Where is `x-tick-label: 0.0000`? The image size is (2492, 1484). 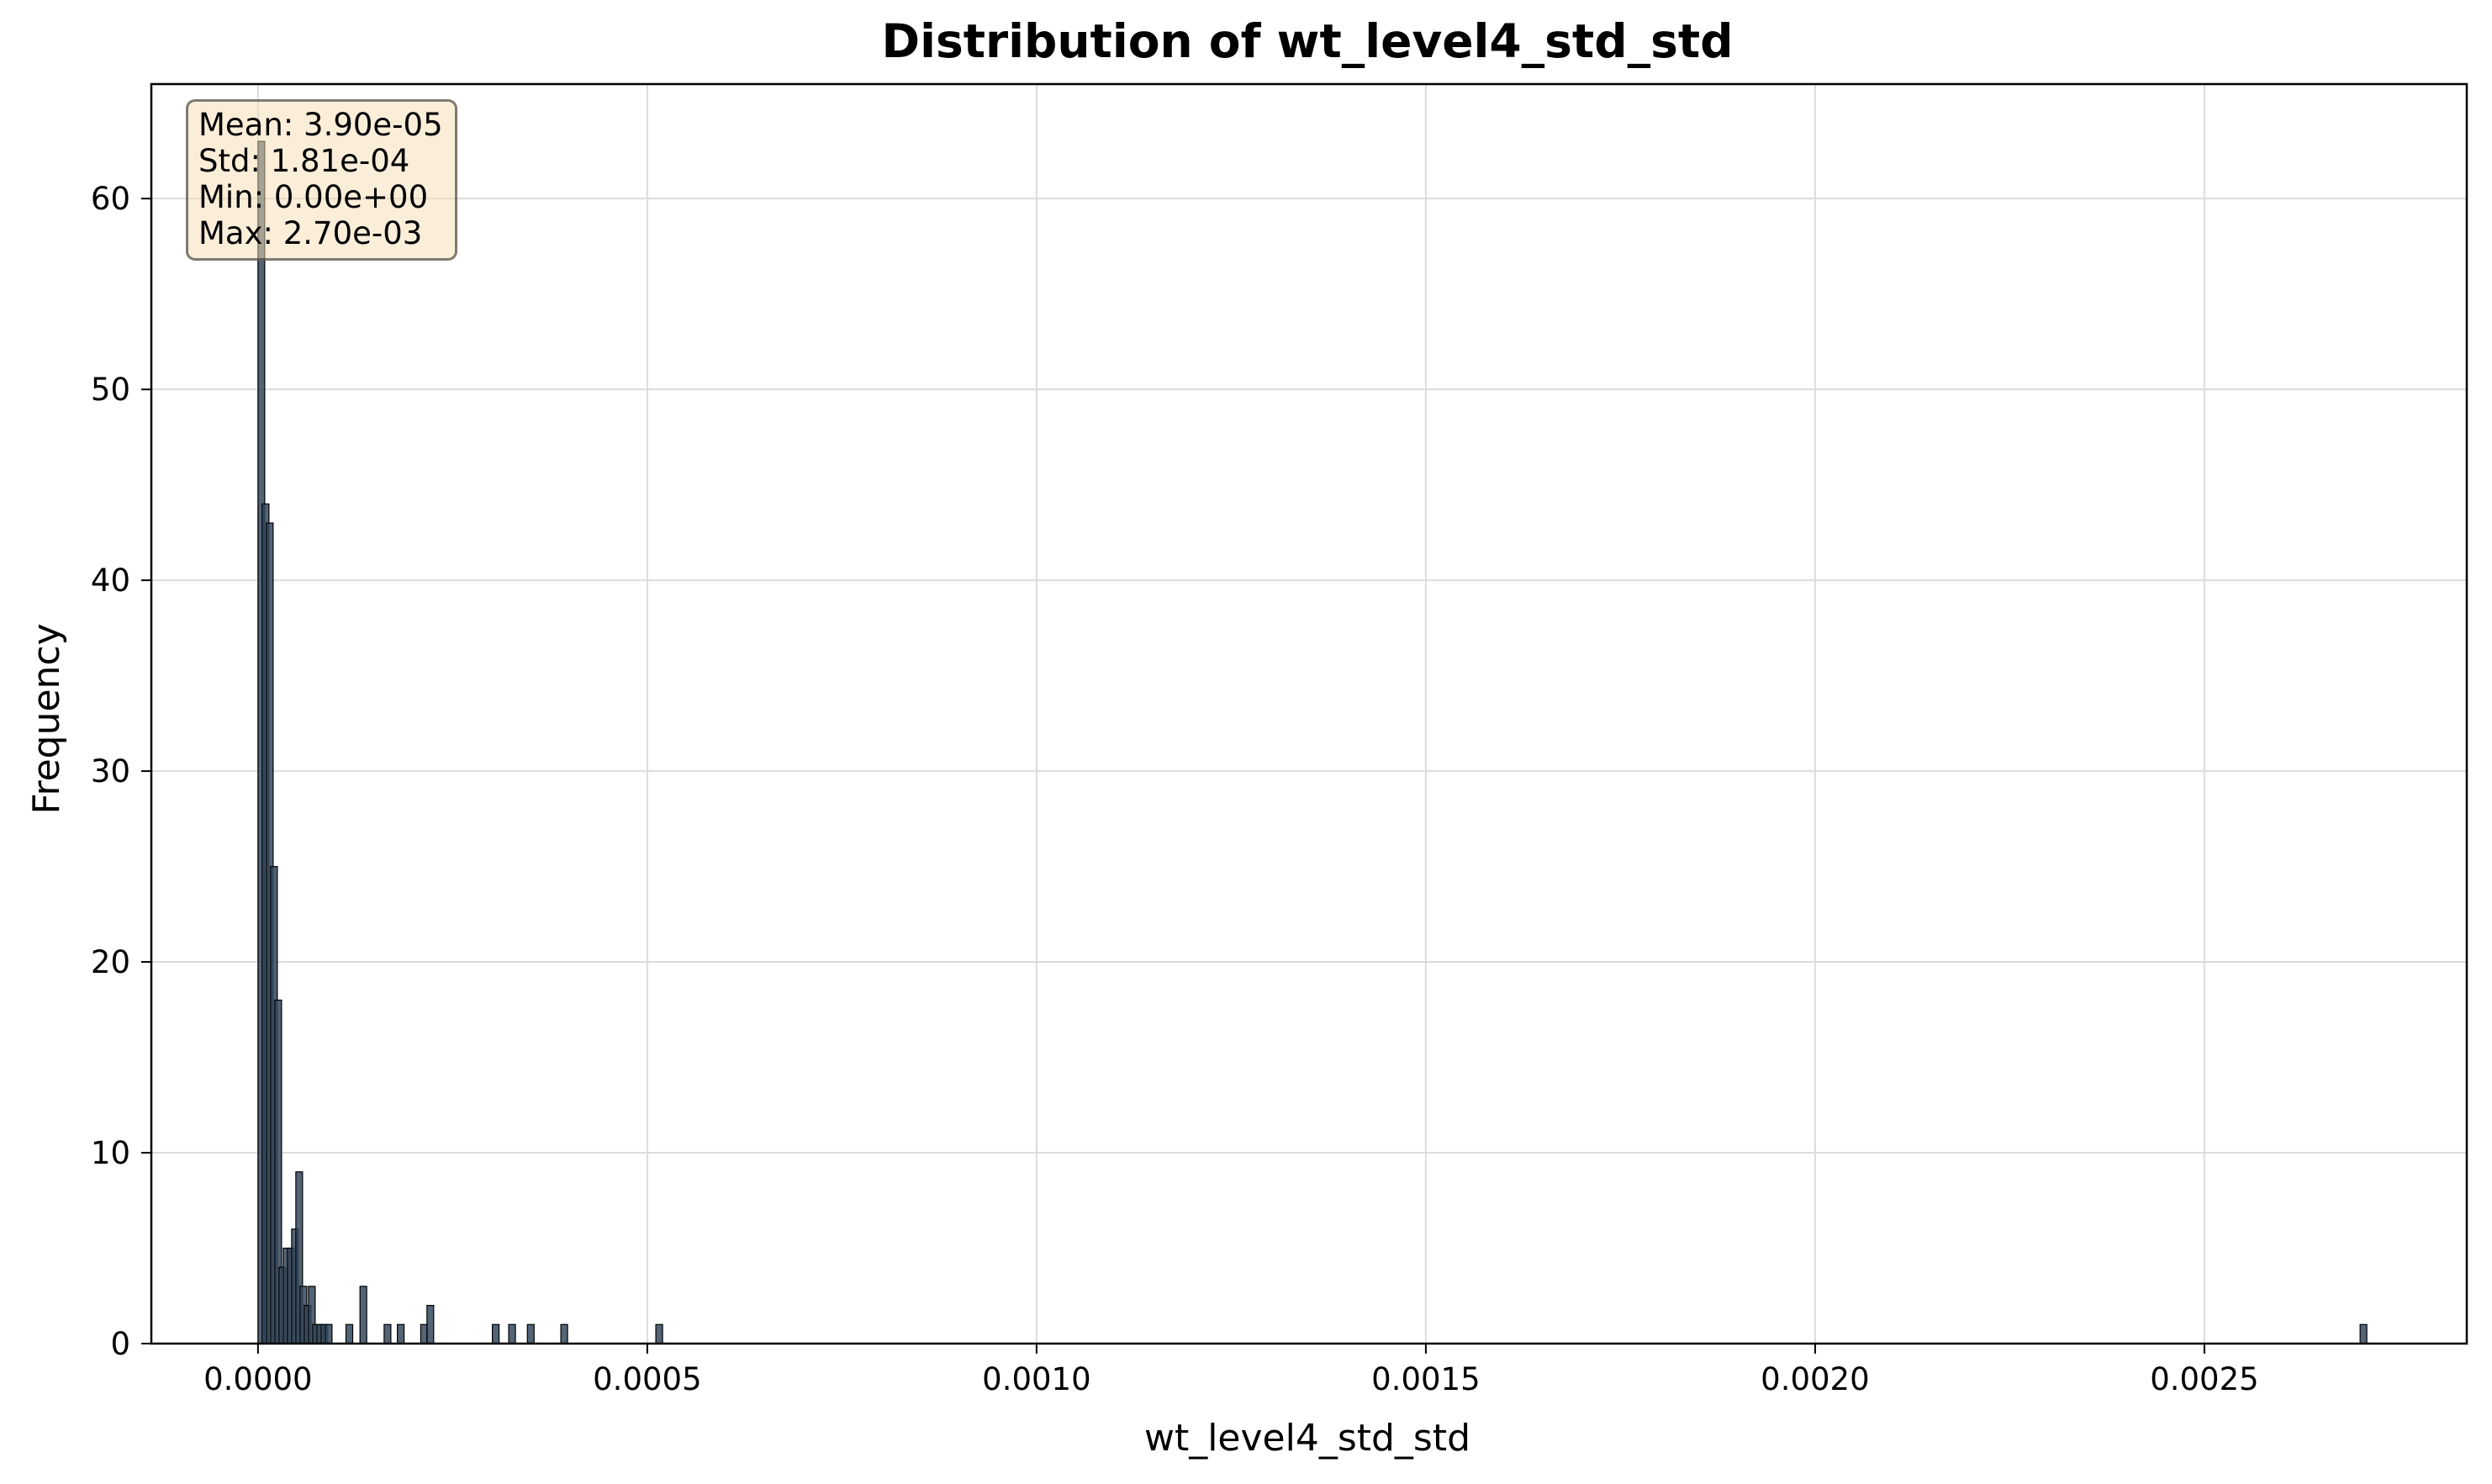
x-tick-label: 0.0000 is located at coordinates (257, 1379).